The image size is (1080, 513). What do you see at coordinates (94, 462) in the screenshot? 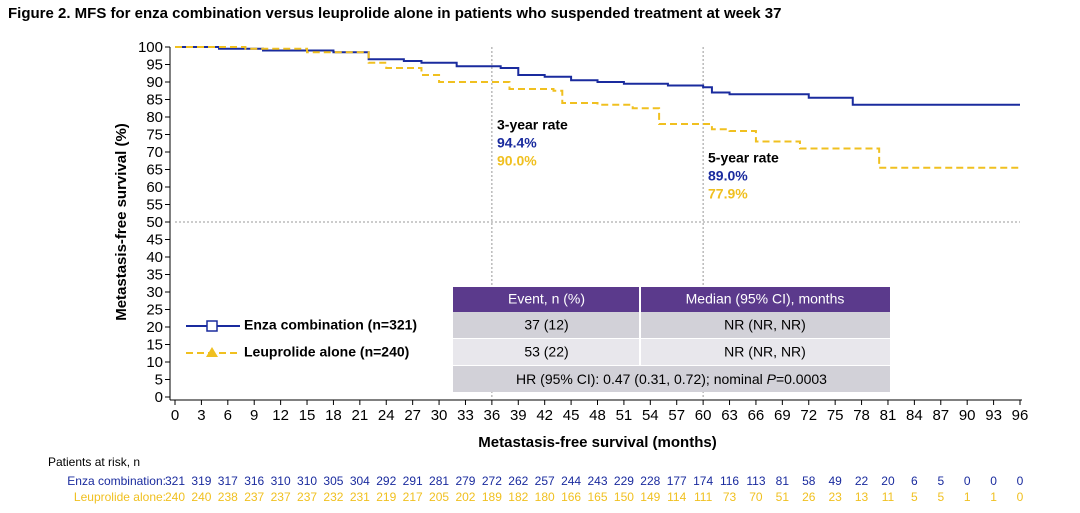
I see `risk-title: Patients at risk, n` at bounding box center [94, 462].